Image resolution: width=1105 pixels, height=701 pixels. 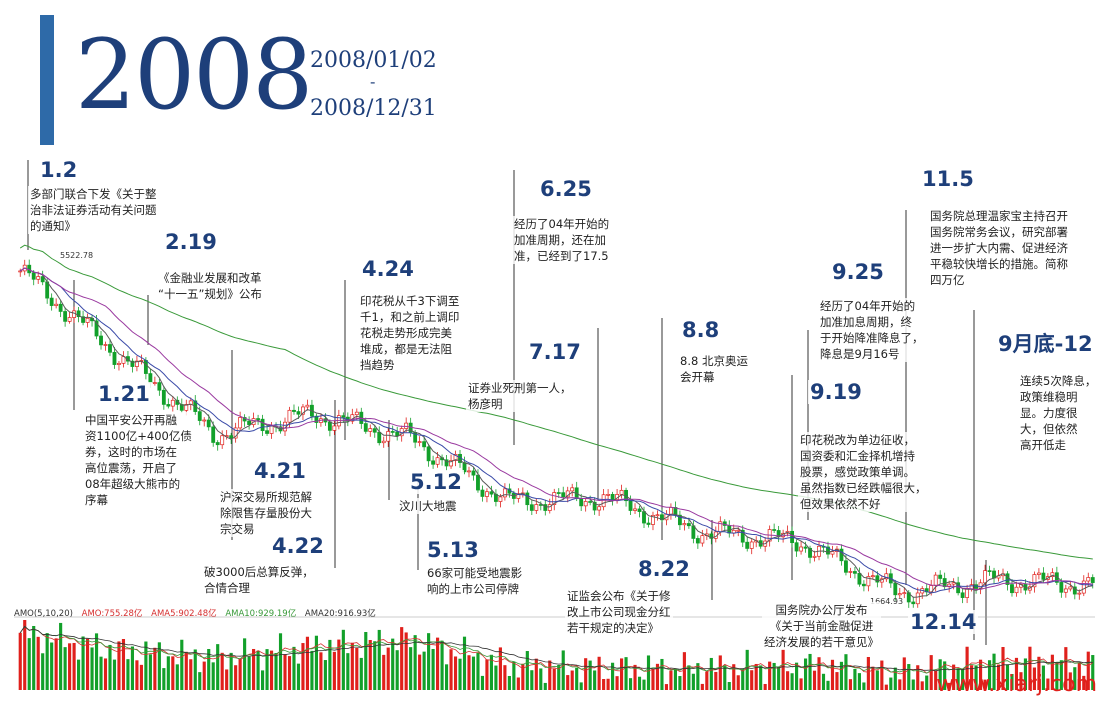 I want to click on event-date: 9月底-12, so click(x=1045, y=343).